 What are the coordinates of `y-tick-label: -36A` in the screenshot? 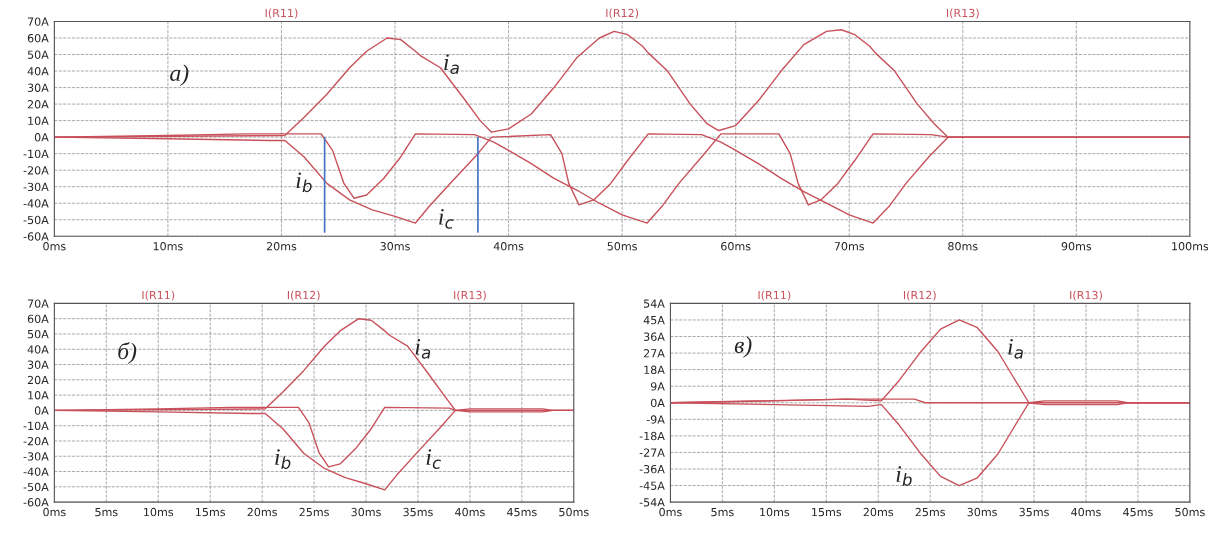 It's located at (652, 469).